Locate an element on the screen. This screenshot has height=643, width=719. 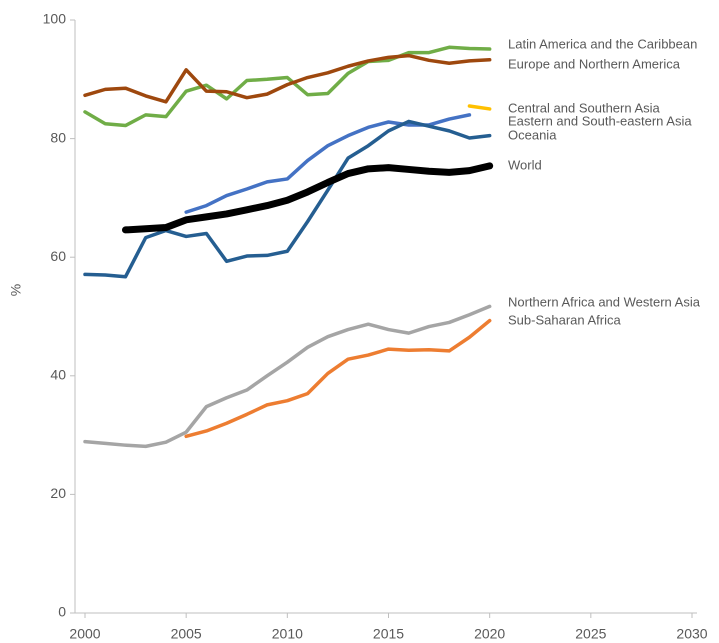
x-tick-label: 2000 is located at coordinates (84, 634).